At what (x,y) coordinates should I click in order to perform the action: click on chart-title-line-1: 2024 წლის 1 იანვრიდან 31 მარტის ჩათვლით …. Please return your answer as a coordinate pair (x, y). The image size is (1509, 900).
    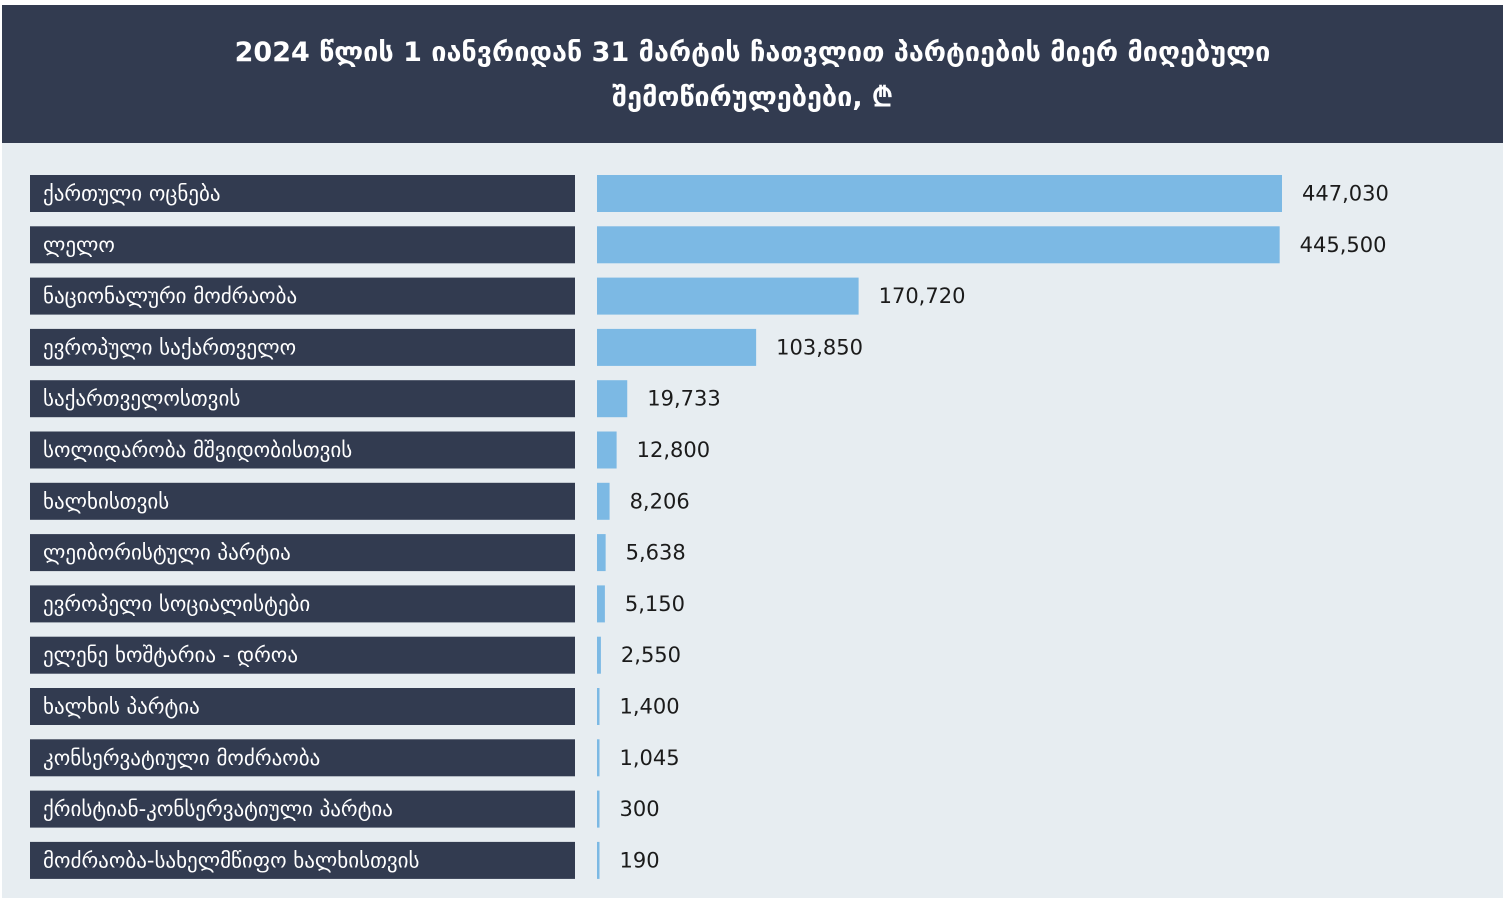
    Looking at the image, I should click on (752, 52).